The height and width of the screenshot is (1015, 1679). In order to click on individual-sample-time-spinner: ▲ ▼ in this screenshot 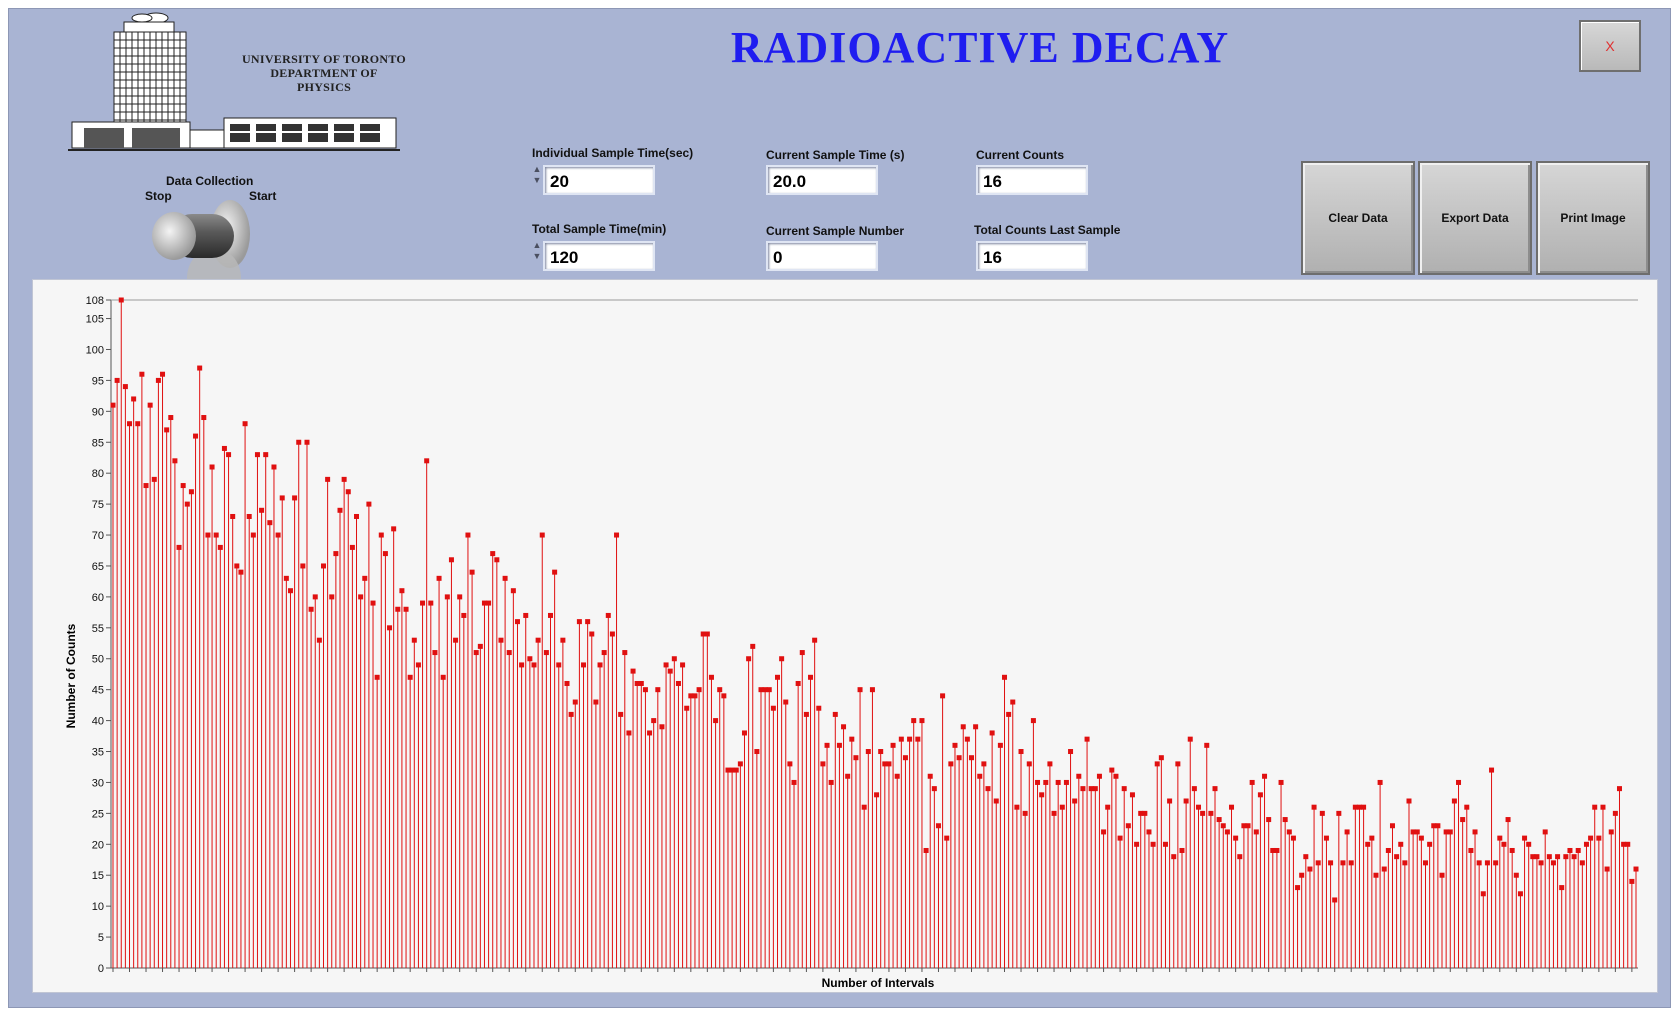, I will do `click(537, 174)`.